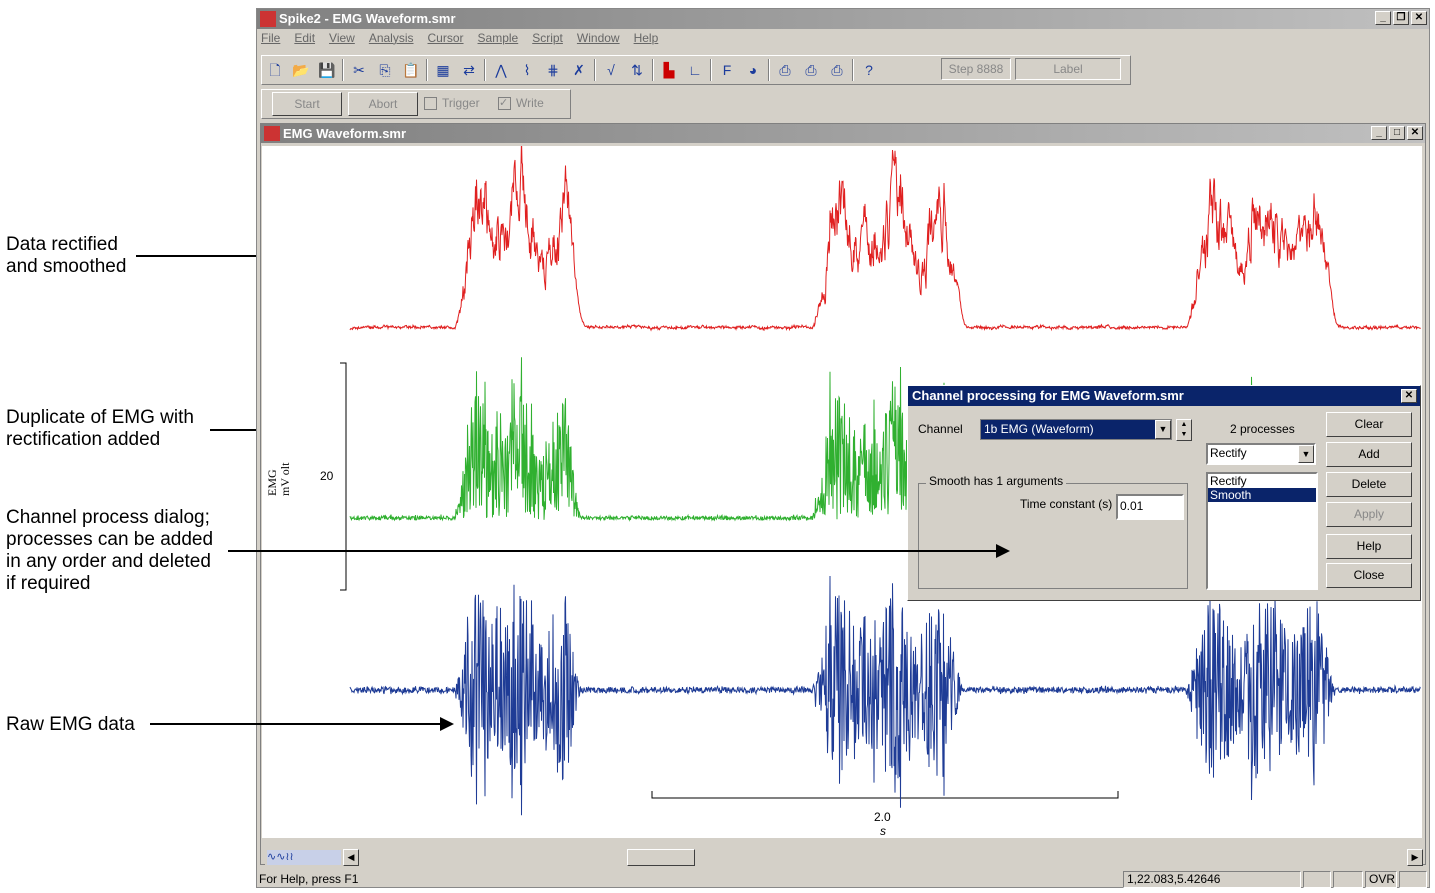 Image resolution: width=1435 pixels, height=893 pixels. Describe the element at coordinates (304, 857) in the screenshot. I see `channel-view-icons: ∿∿≀≀` at that location.